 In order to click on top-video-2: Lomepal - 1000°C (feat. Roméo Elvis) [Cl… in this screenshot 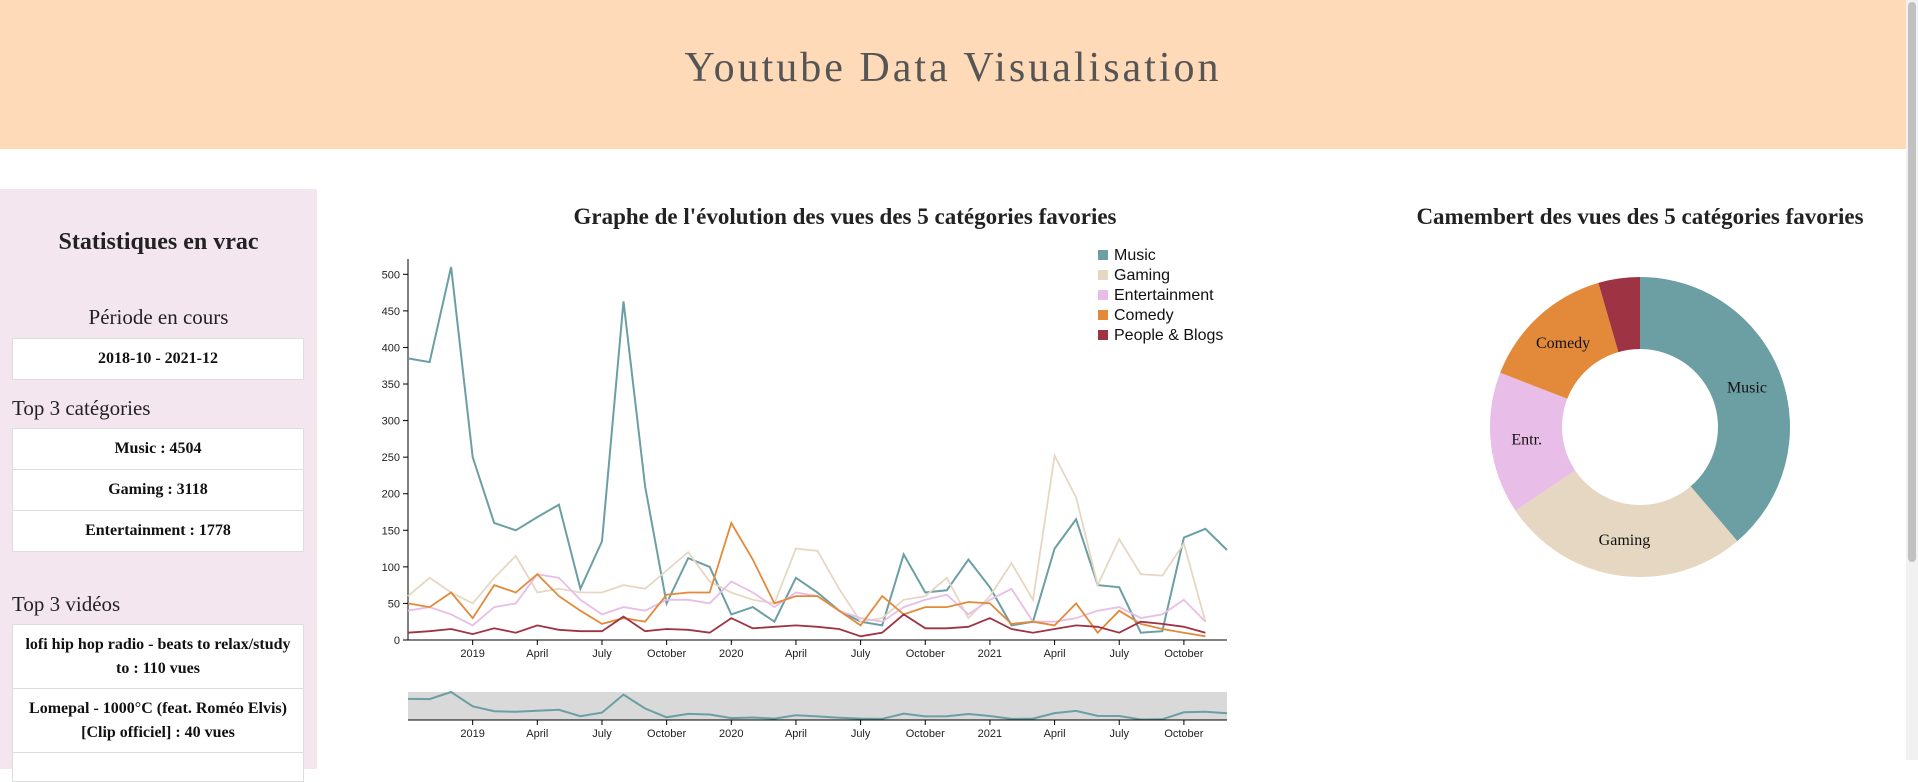, I will do `click(158, 720)`.